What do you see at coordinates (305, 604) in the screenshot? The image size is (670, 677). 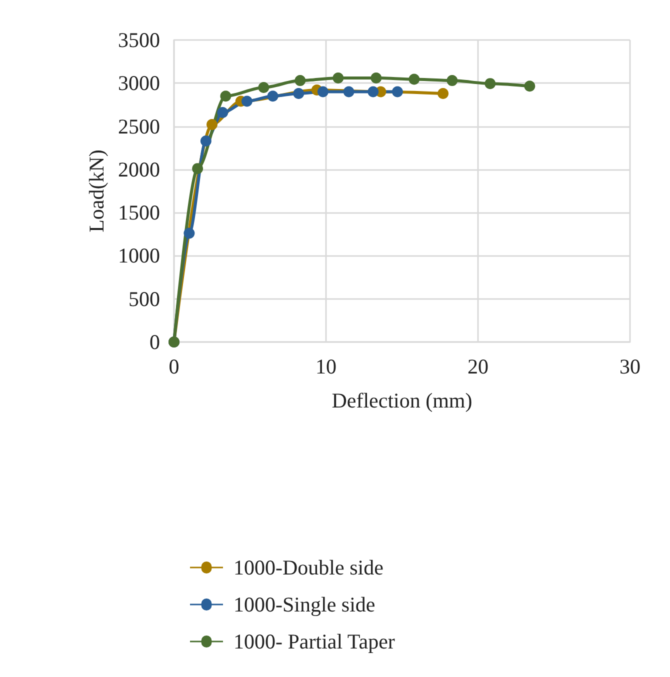 I see `legend-label: 1000-Single side` at bounding box center [305, 604].